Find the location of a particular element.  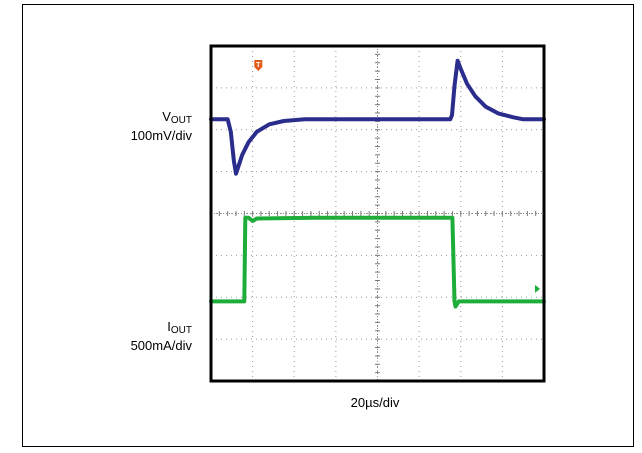

vout-label: VOUT 100mV/div is located at coordinates (146, 126).